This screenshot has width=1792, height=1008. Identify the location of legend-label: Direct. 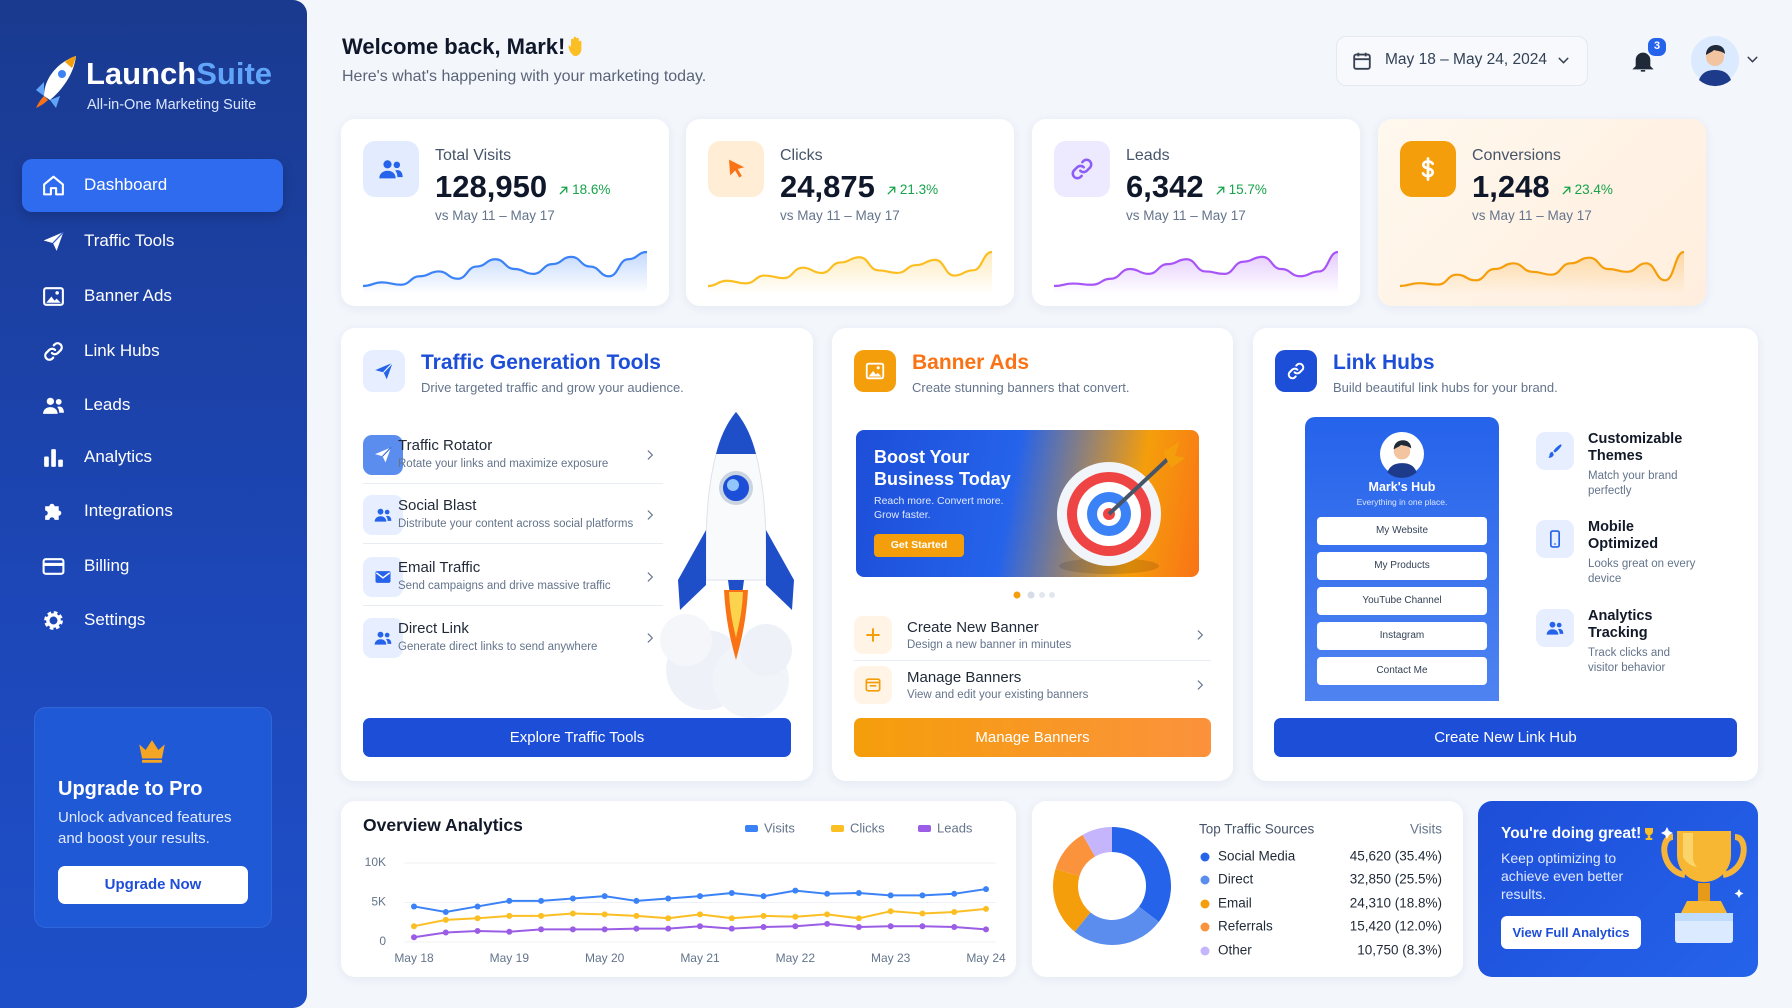
(1236, 879).